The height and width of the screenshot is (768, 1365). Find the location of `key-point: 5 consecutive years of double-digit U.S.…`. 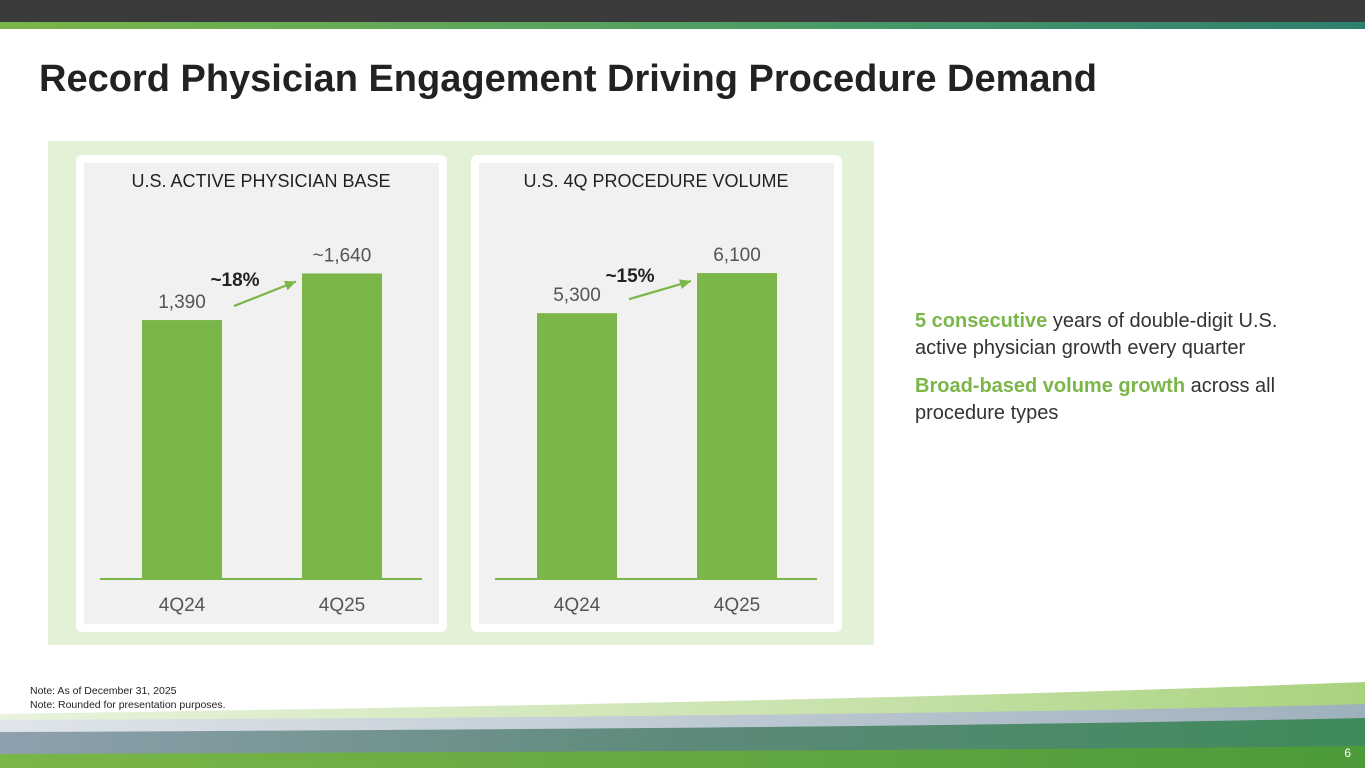

key-point: 5 consecutive years of double-digit U.S.… is located at coordinates (1125, 335).